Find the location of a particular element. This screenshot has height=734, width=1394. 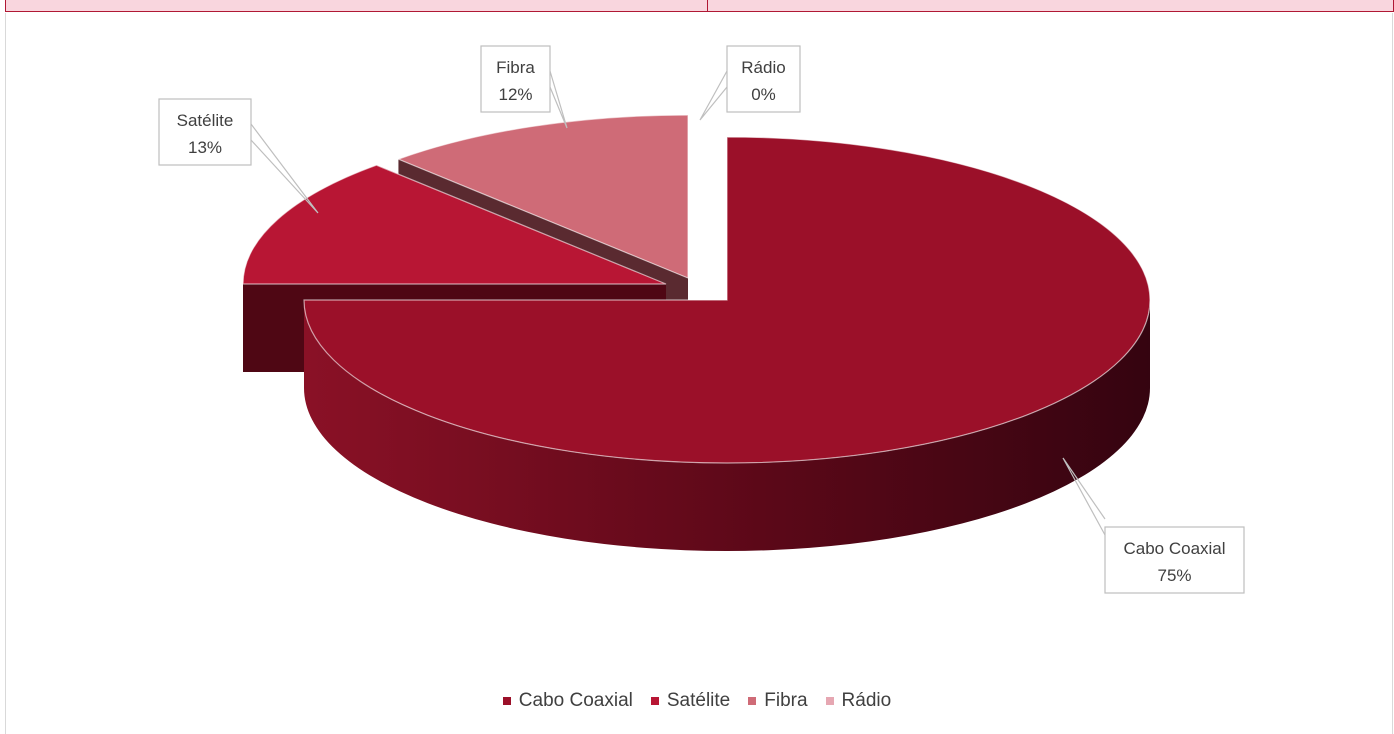

label-category: Fibra is located at coordinates (515, 67).